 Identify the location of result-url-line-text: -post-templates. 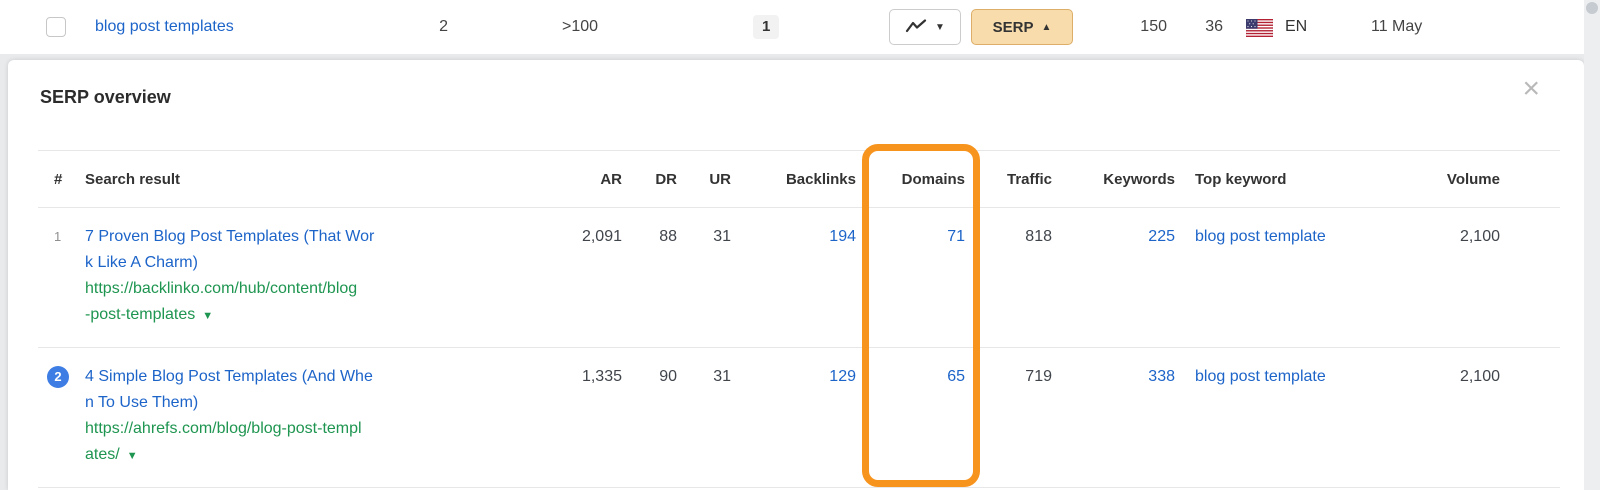
(140, 314).